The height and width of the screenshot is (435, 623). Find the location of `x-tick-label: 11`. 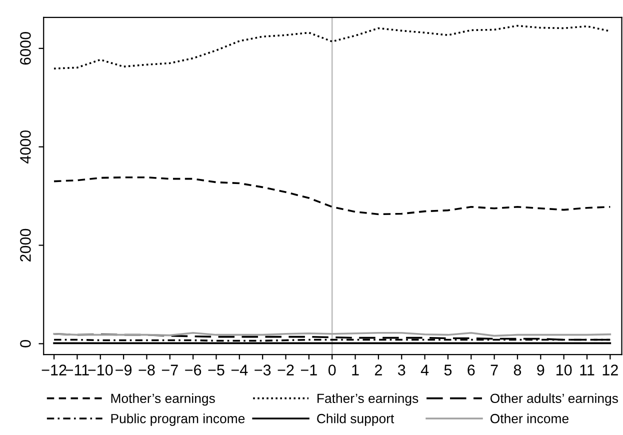

x-tick-label: 11 is located at coordinates (587, 370).